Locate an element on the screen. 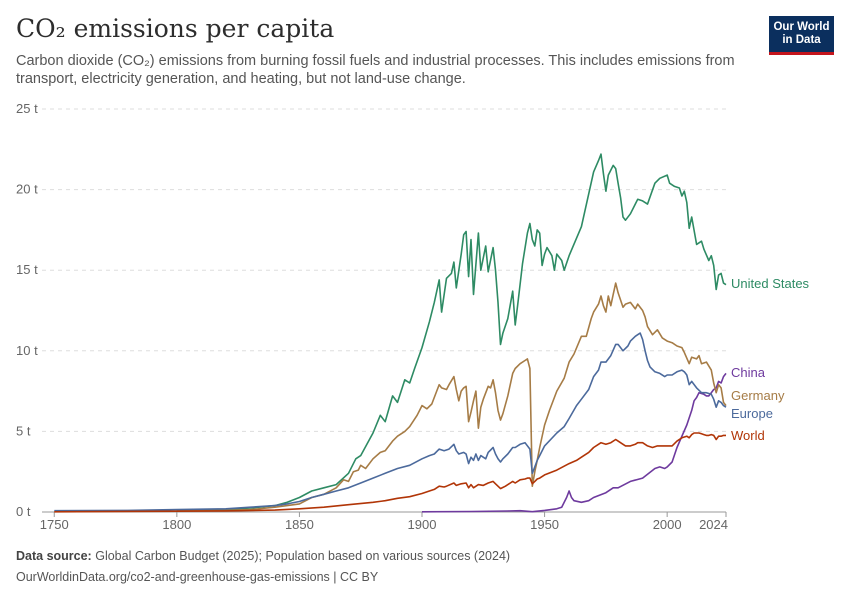 The height and width of the screenshot is (600, 850). x-tick-label: 2000 is located at coordinates (667, 524).